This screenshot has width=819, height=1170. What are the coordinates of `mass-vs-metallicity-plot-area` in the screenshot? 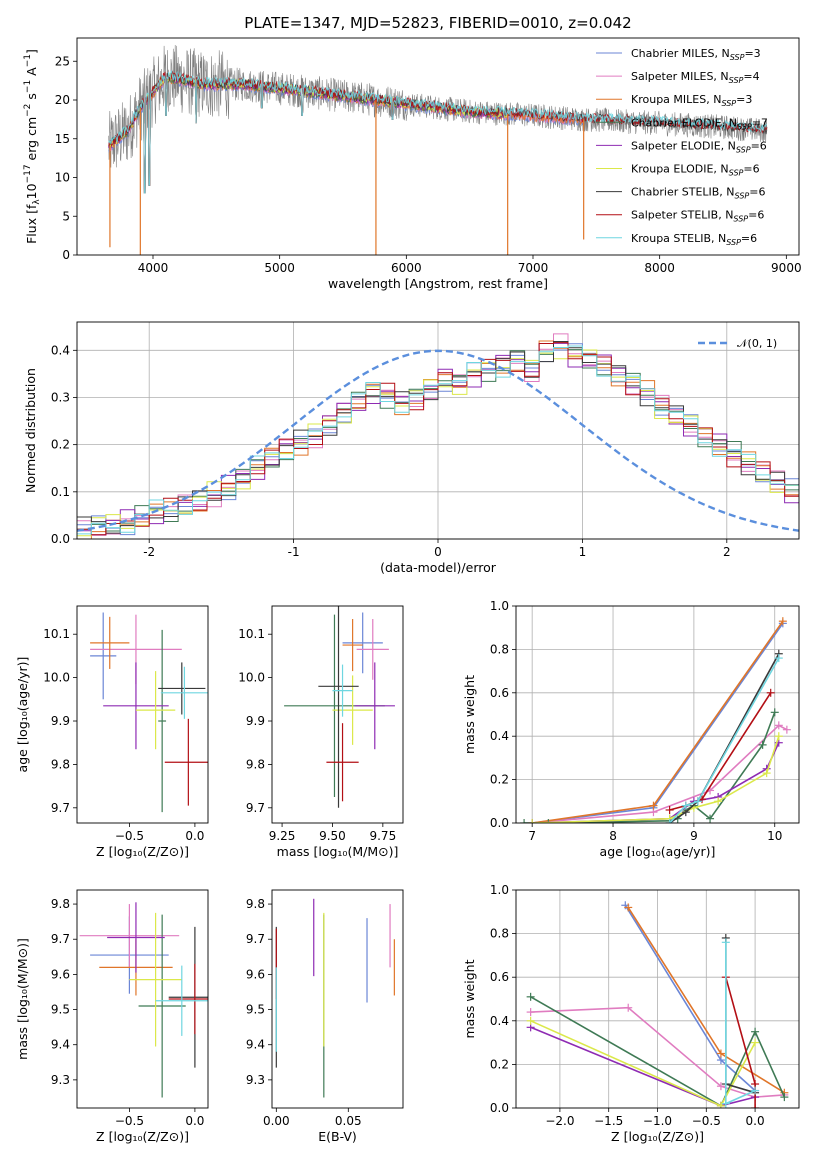 It's located at (143, 1000).